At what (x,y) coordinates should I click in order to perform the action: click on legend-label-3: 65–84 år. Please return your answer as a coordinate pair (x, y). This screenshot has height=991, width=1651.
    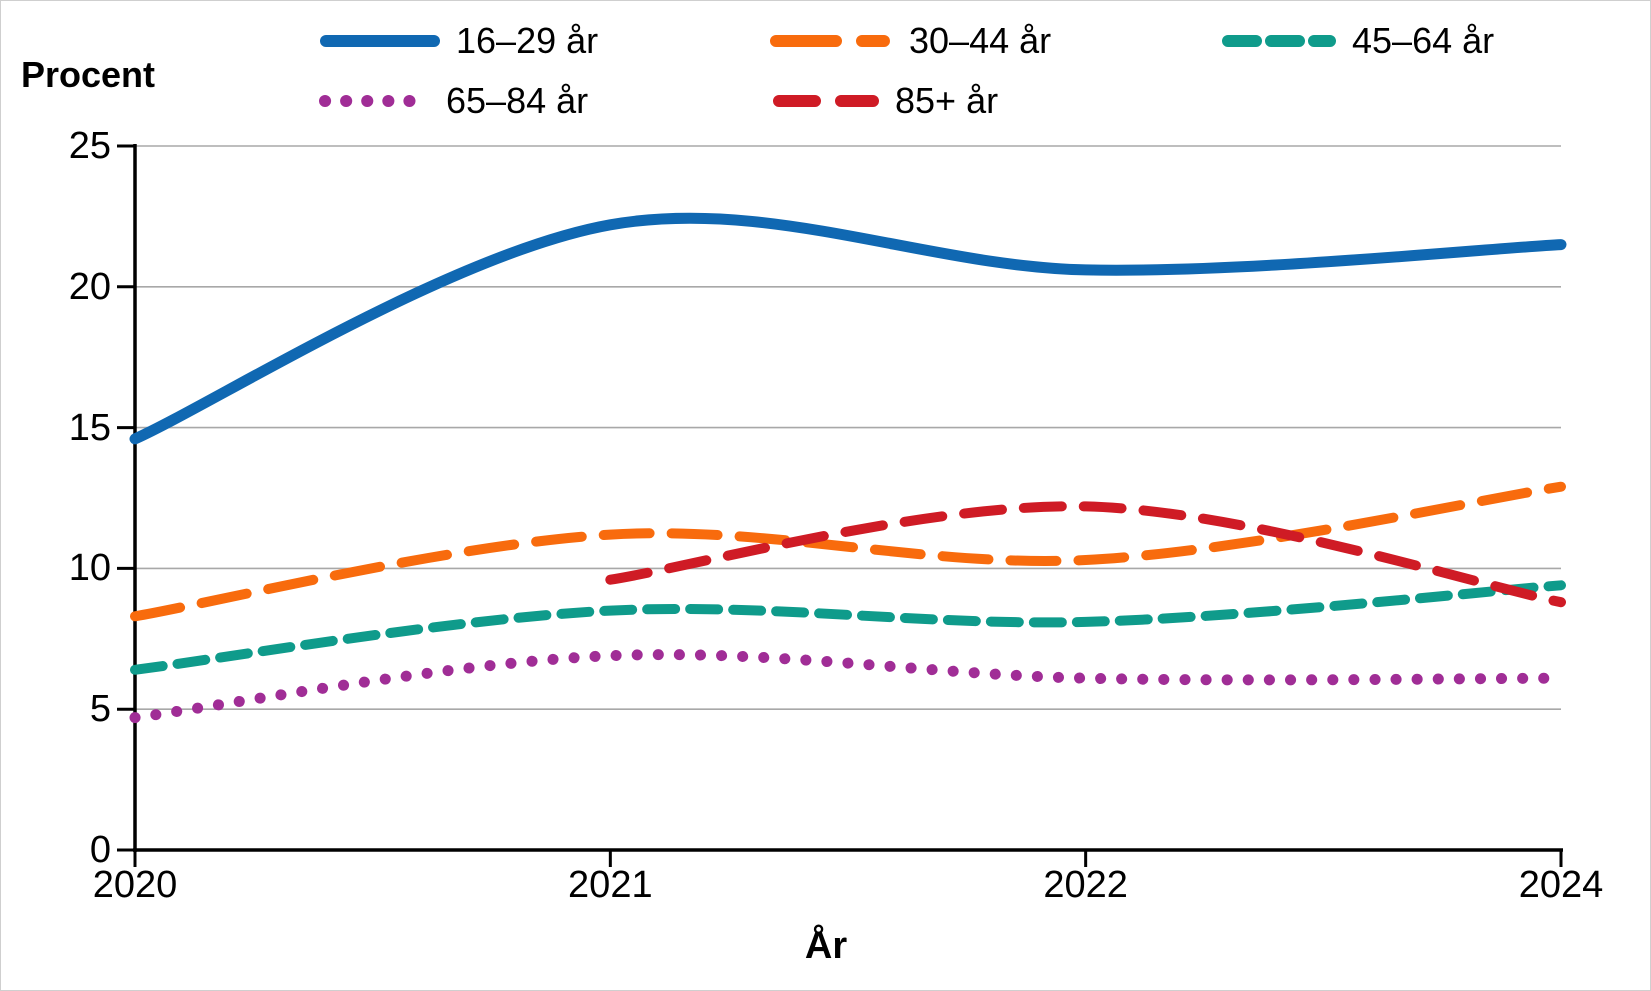
    Looking at the image, I should click on (517, 100).